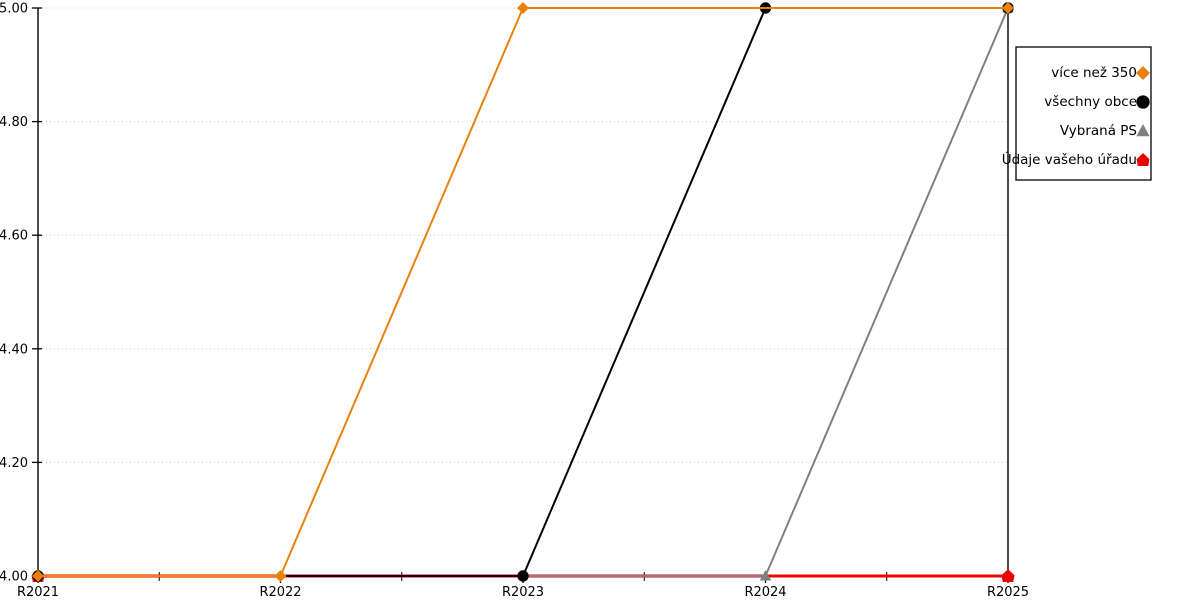  Describe the element at coordinates (1098, 131) in the screenshot. I see `legend-label-2: Vybraná PS` at that location.